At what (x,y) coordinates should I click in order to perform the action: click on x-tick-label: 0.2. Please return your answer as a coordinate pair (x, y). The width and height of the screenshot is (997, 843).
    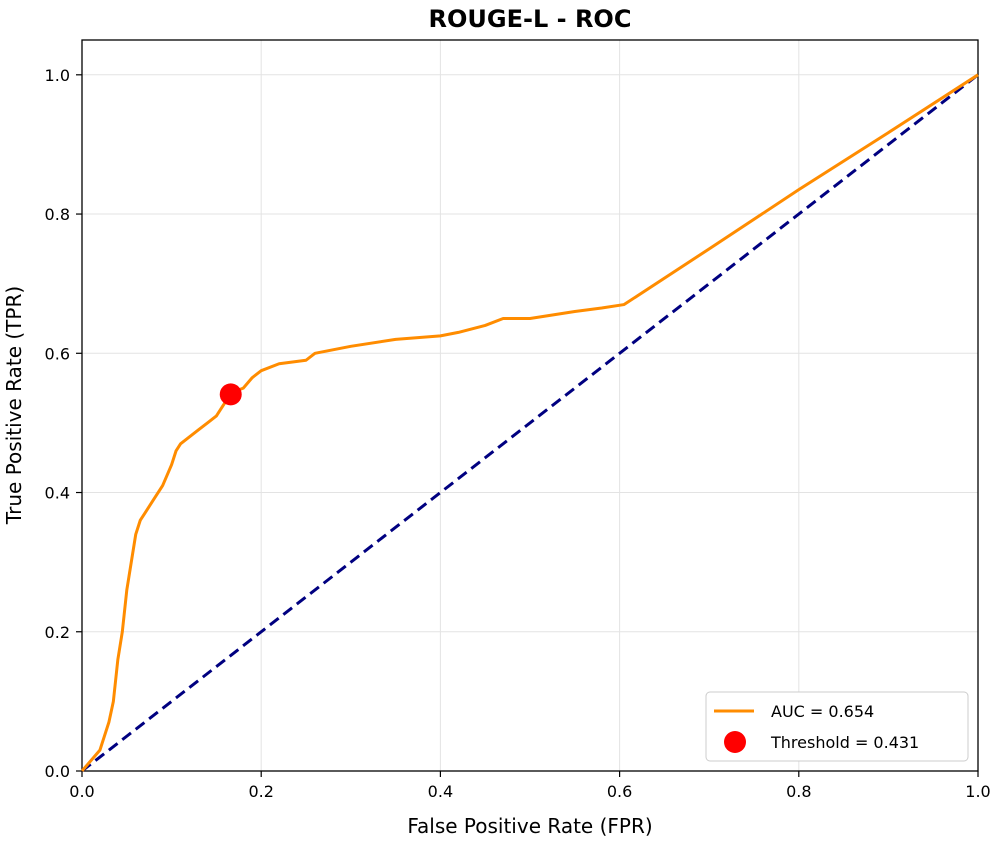
    Looking at the image, I should click on (260, 791).